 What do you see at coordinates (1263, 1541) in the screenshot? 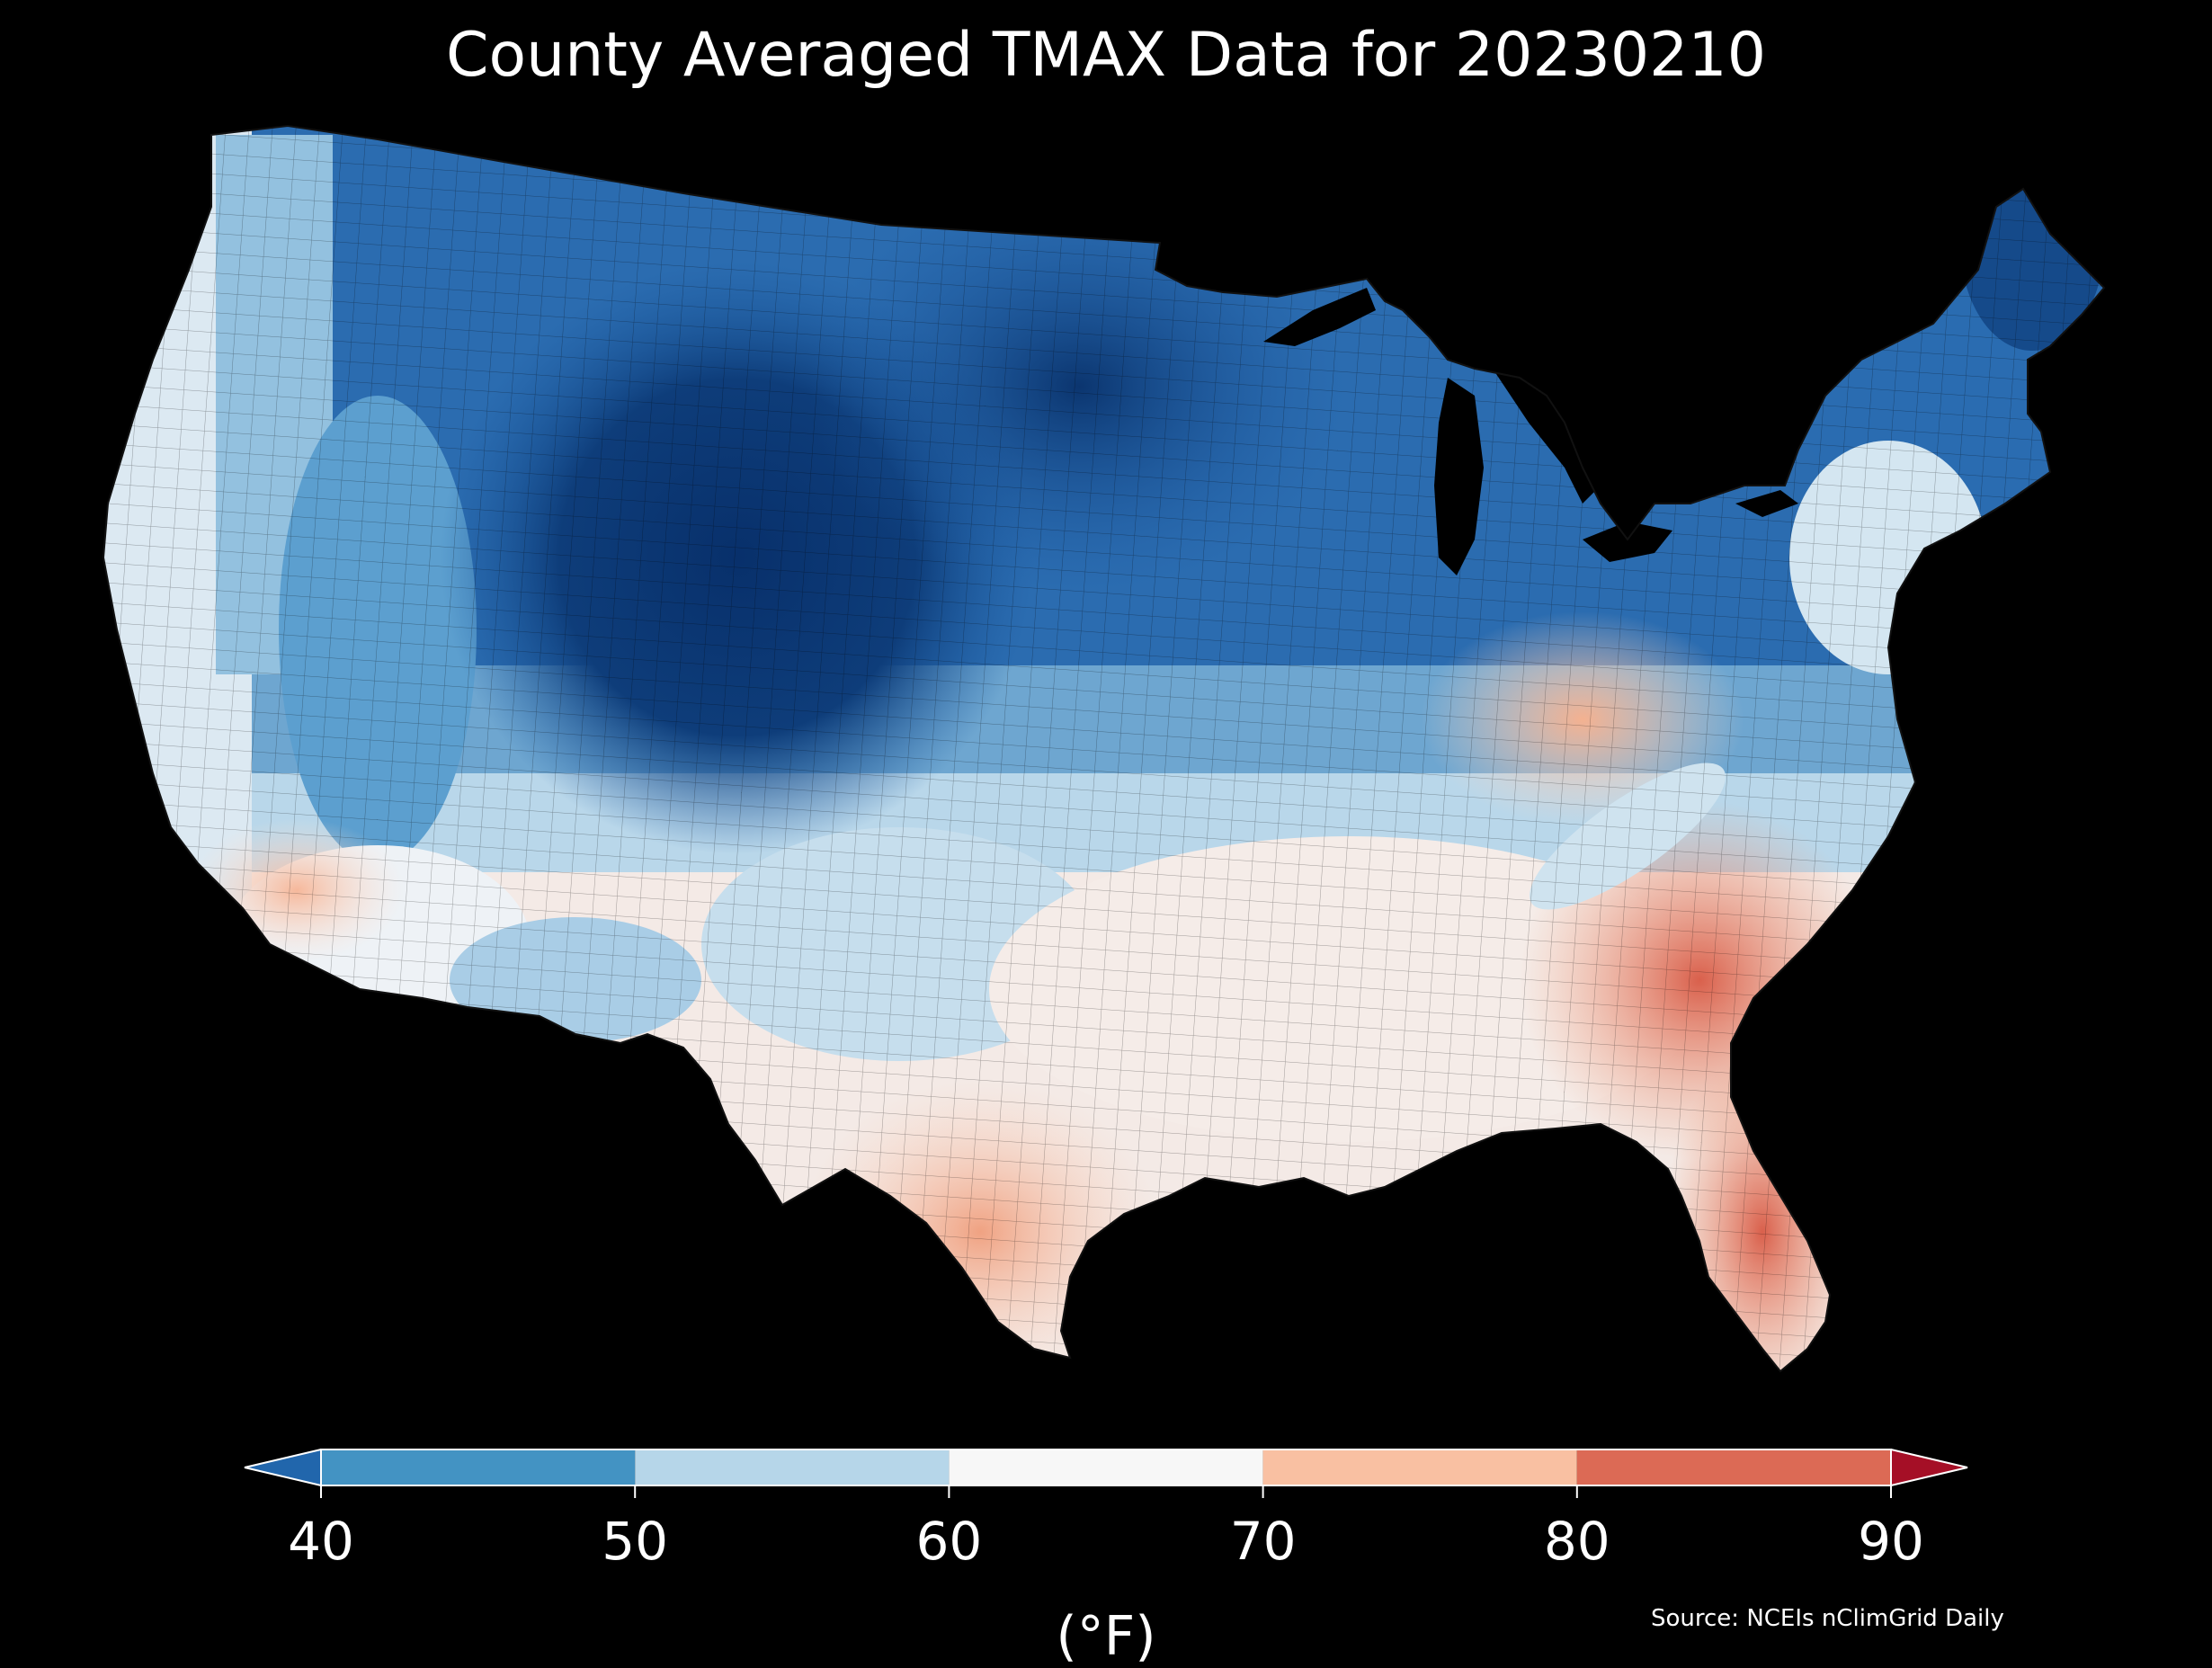
I see `colorbar-tick-label: 70` at bounding box center [1263, 1541].